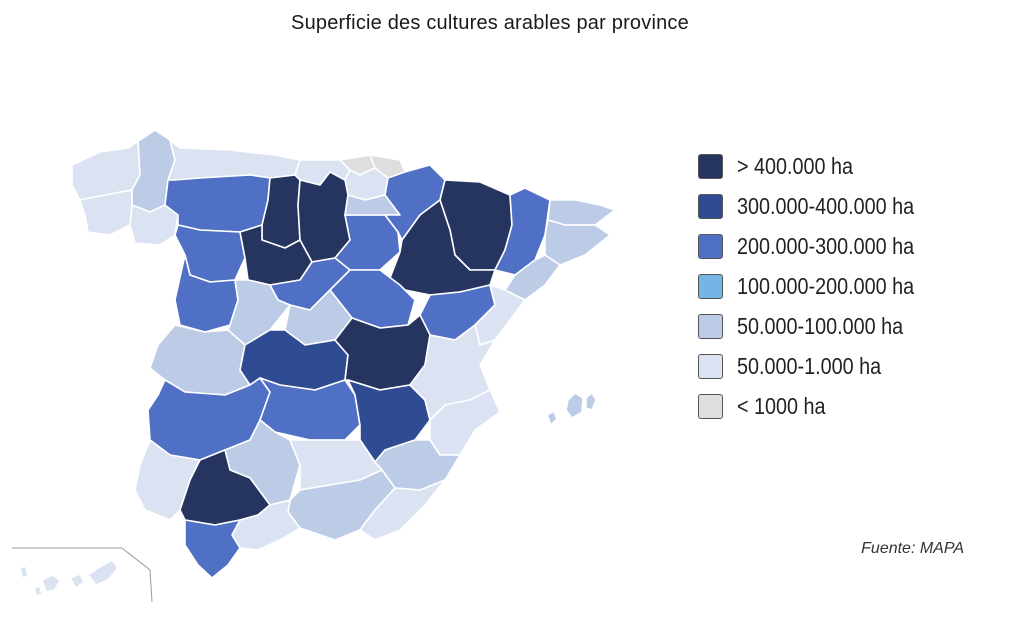 The width and height of the screenshot is (1024, 635). I want to click on legend-item: 100.000-200.000 ha, so click(820, 286).